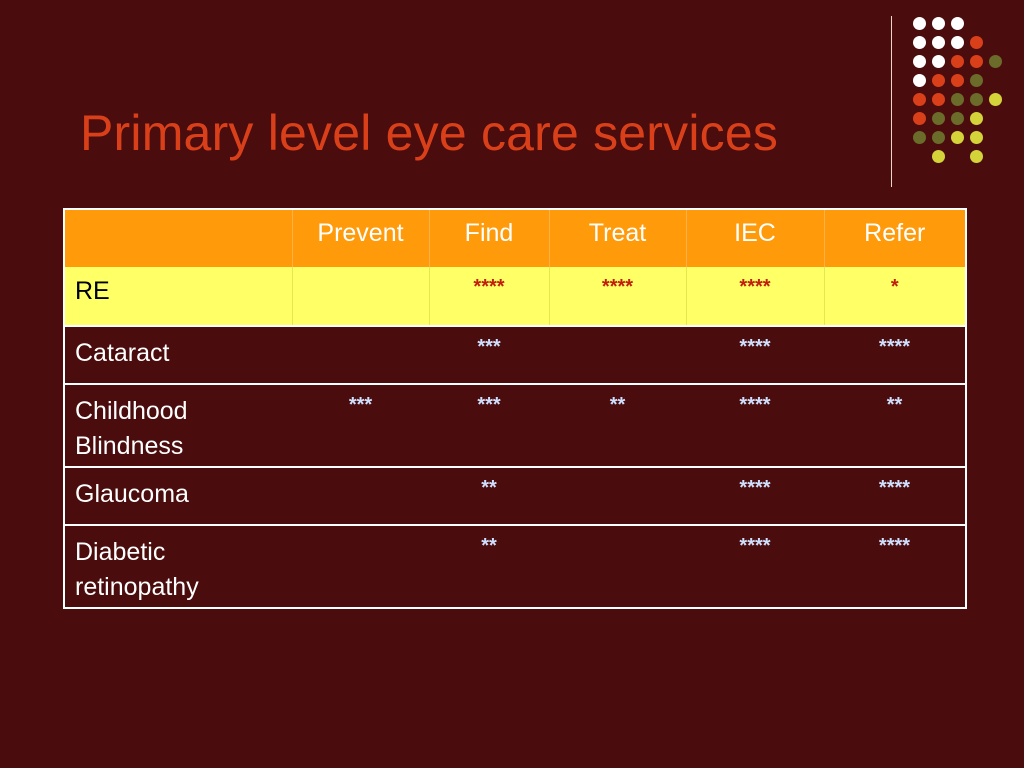 This screenshot has width=1024, height=768. Describe the element at coordinates (515, 496) in the screenshot. I see `table-row-glaucoma: Glaucoma ** **** ****` at that location.